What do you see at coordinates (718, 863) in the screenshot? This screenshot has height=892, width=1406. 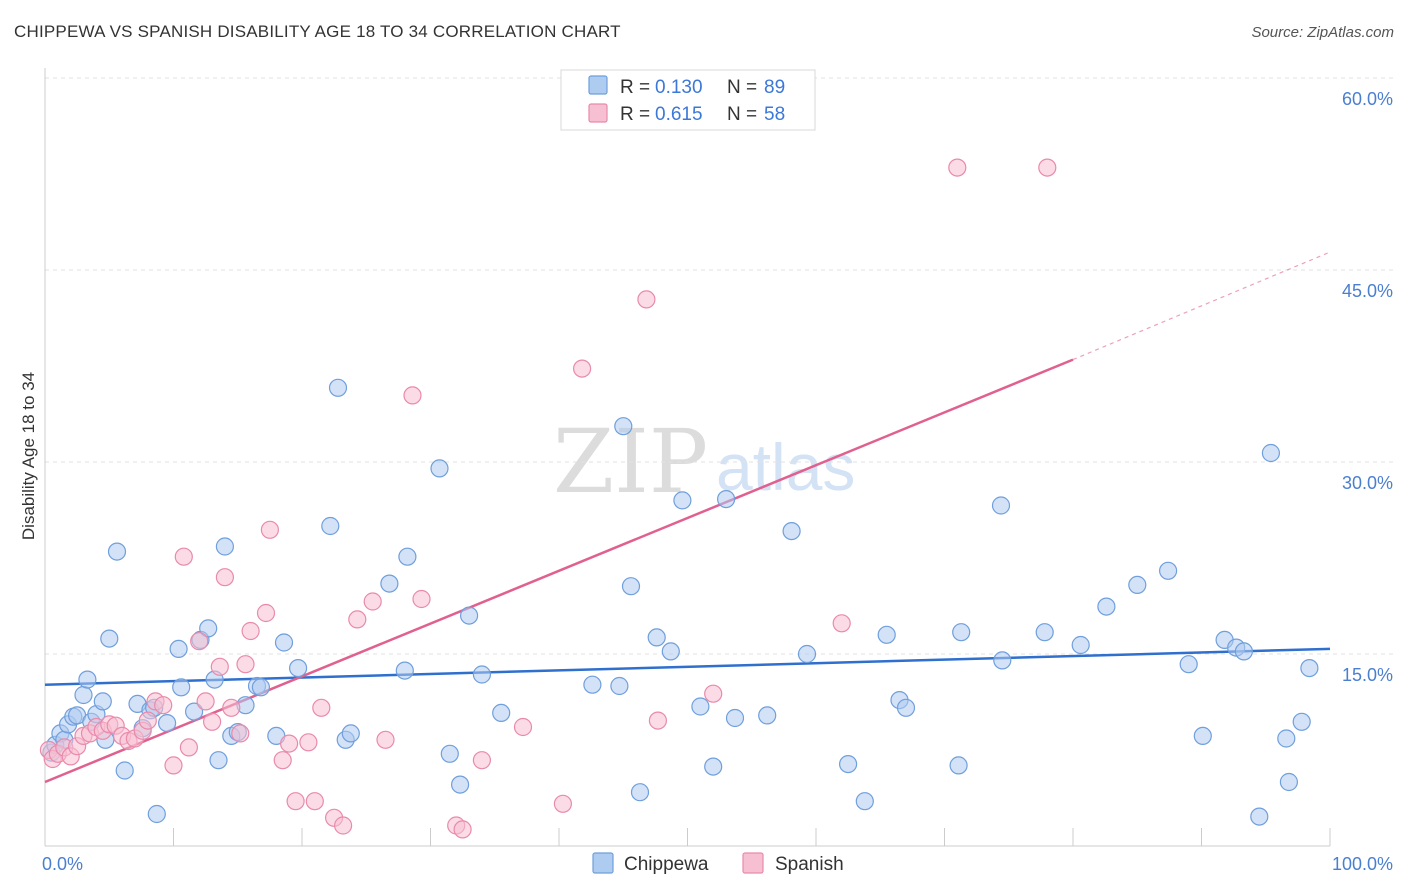 I see `series-legend: Chippewa Spanish` at bounding box center [718, 863].